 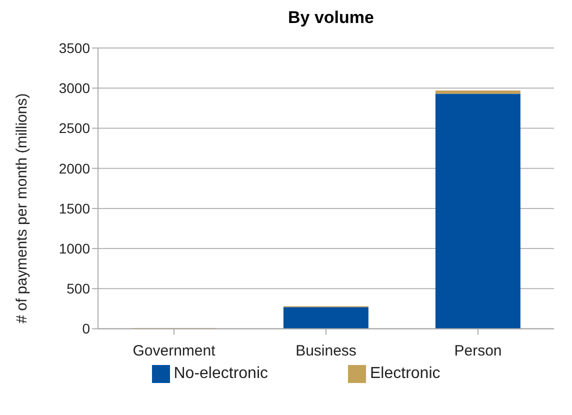 What do you see at coordinates (74, 48) in the screenshot?
I see `y-tick-label: 3500` at bounding box center [74, 48].